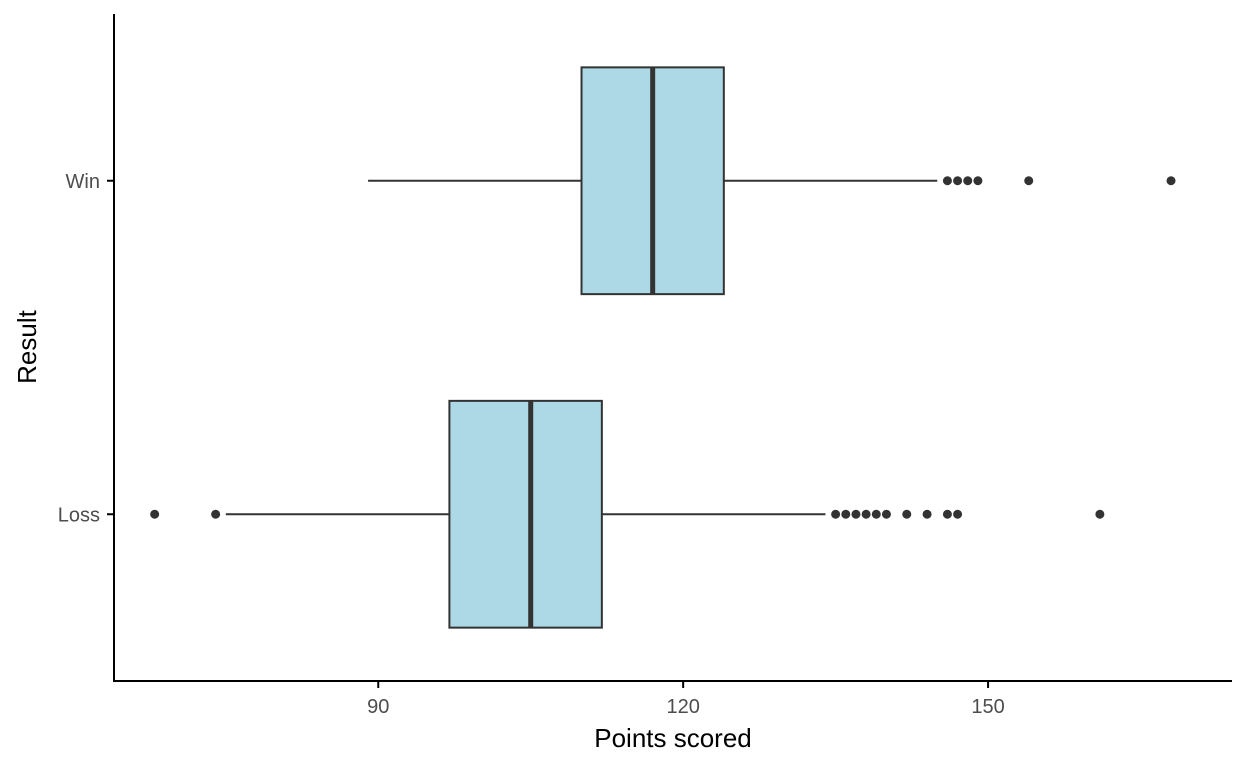 The width and height of the screenshot is (1248, 768). What do you see at coordinates (79, 515) in the screenshot?
I see `y-tick-label-loss: Loss` at bounding box center [79, 515].